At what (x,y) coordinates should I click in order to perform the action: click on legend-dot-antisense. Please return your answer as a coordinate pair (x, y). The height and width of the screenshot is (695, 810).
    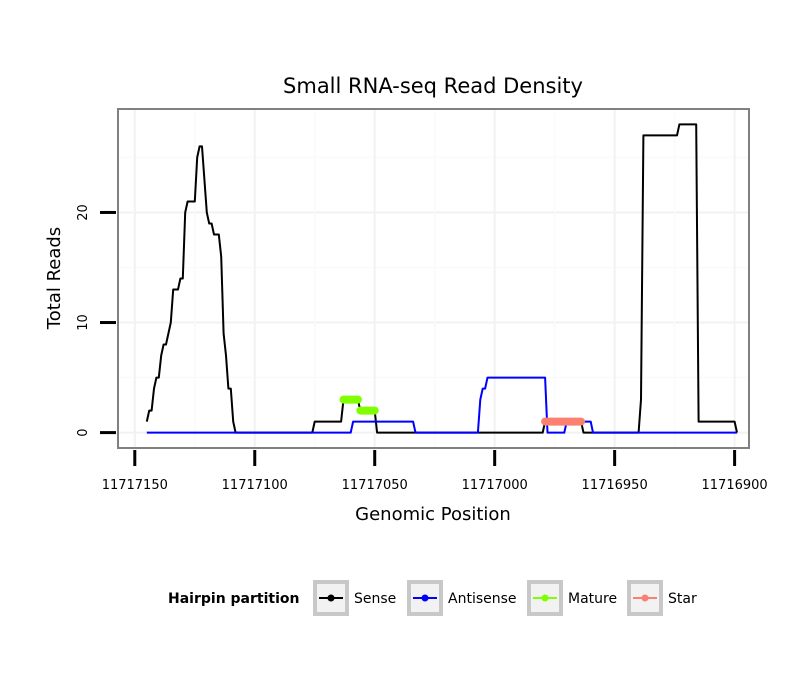
    Looking at the image, I should click on (425, 598).